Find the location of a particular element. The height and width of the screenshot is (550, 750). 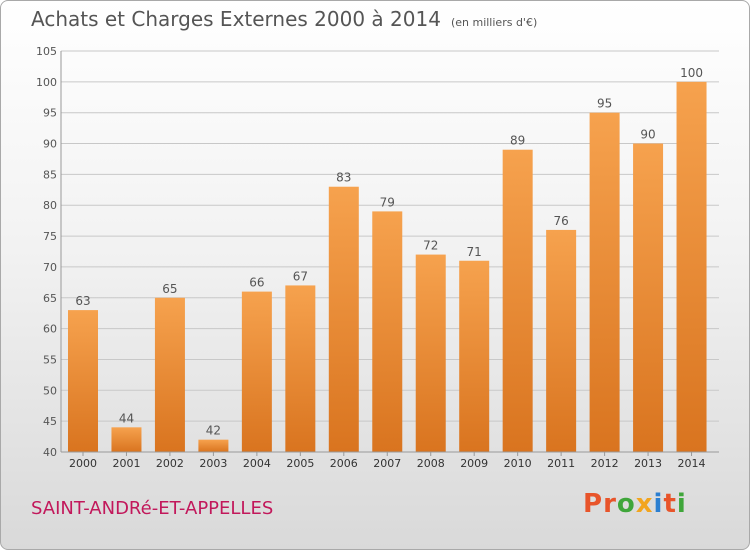

bar-2013 is located at coordinates (648, 298).